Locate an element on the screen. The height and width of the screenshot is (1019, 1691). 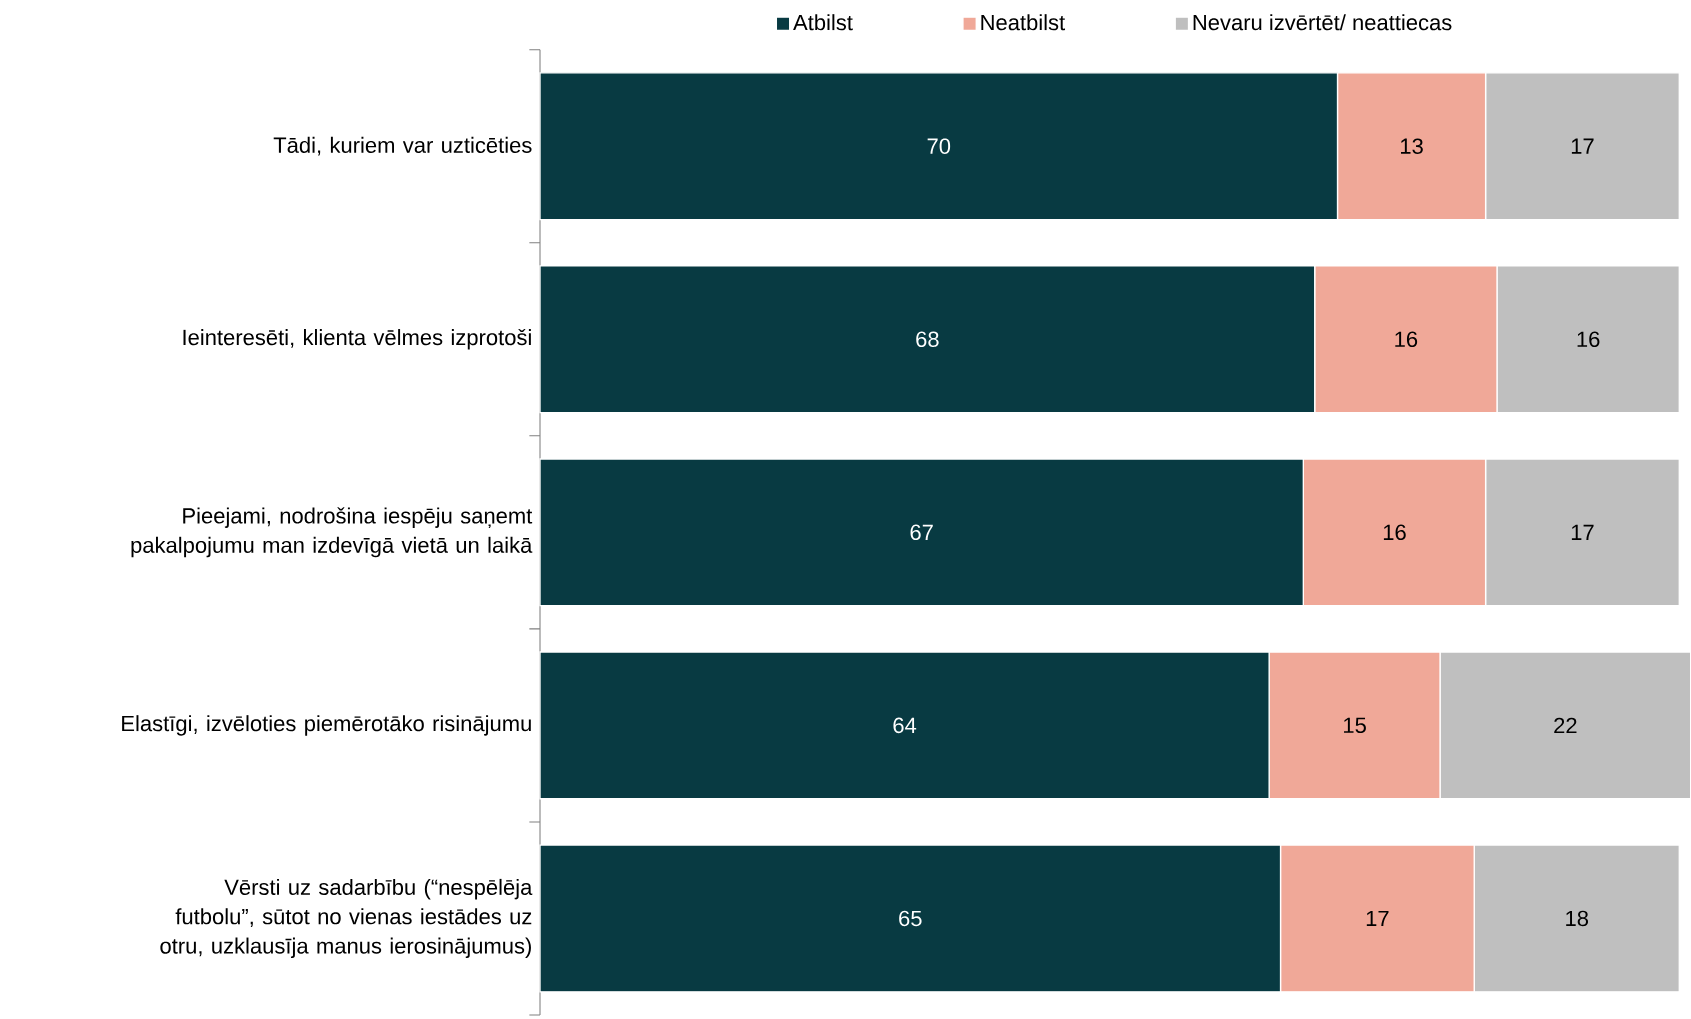
data-label: 22 is located at coordinates (1565, 725).